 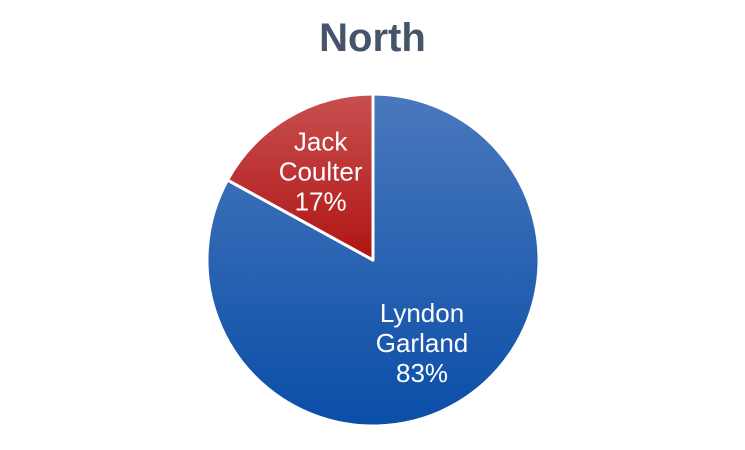 What do you see at coordinates (321, 172) in the screenshot?
I see `slice-label-jack-coulter: Jack Coulter 17%` at bounding box center [321, 172].